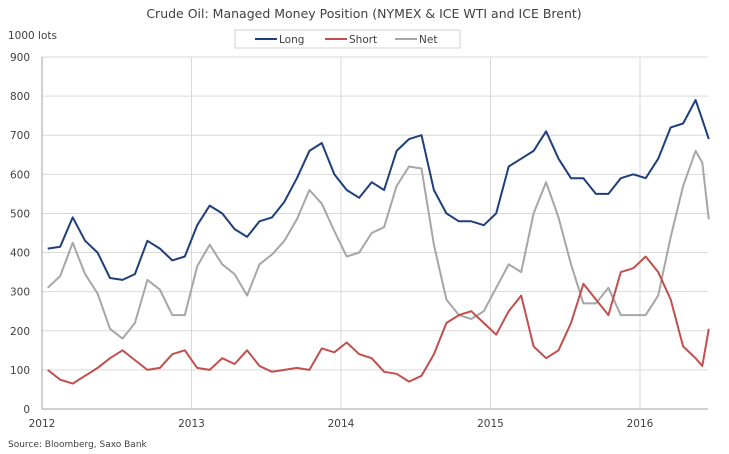  I want to click on y-tick-label: 800, so click(20, 97).